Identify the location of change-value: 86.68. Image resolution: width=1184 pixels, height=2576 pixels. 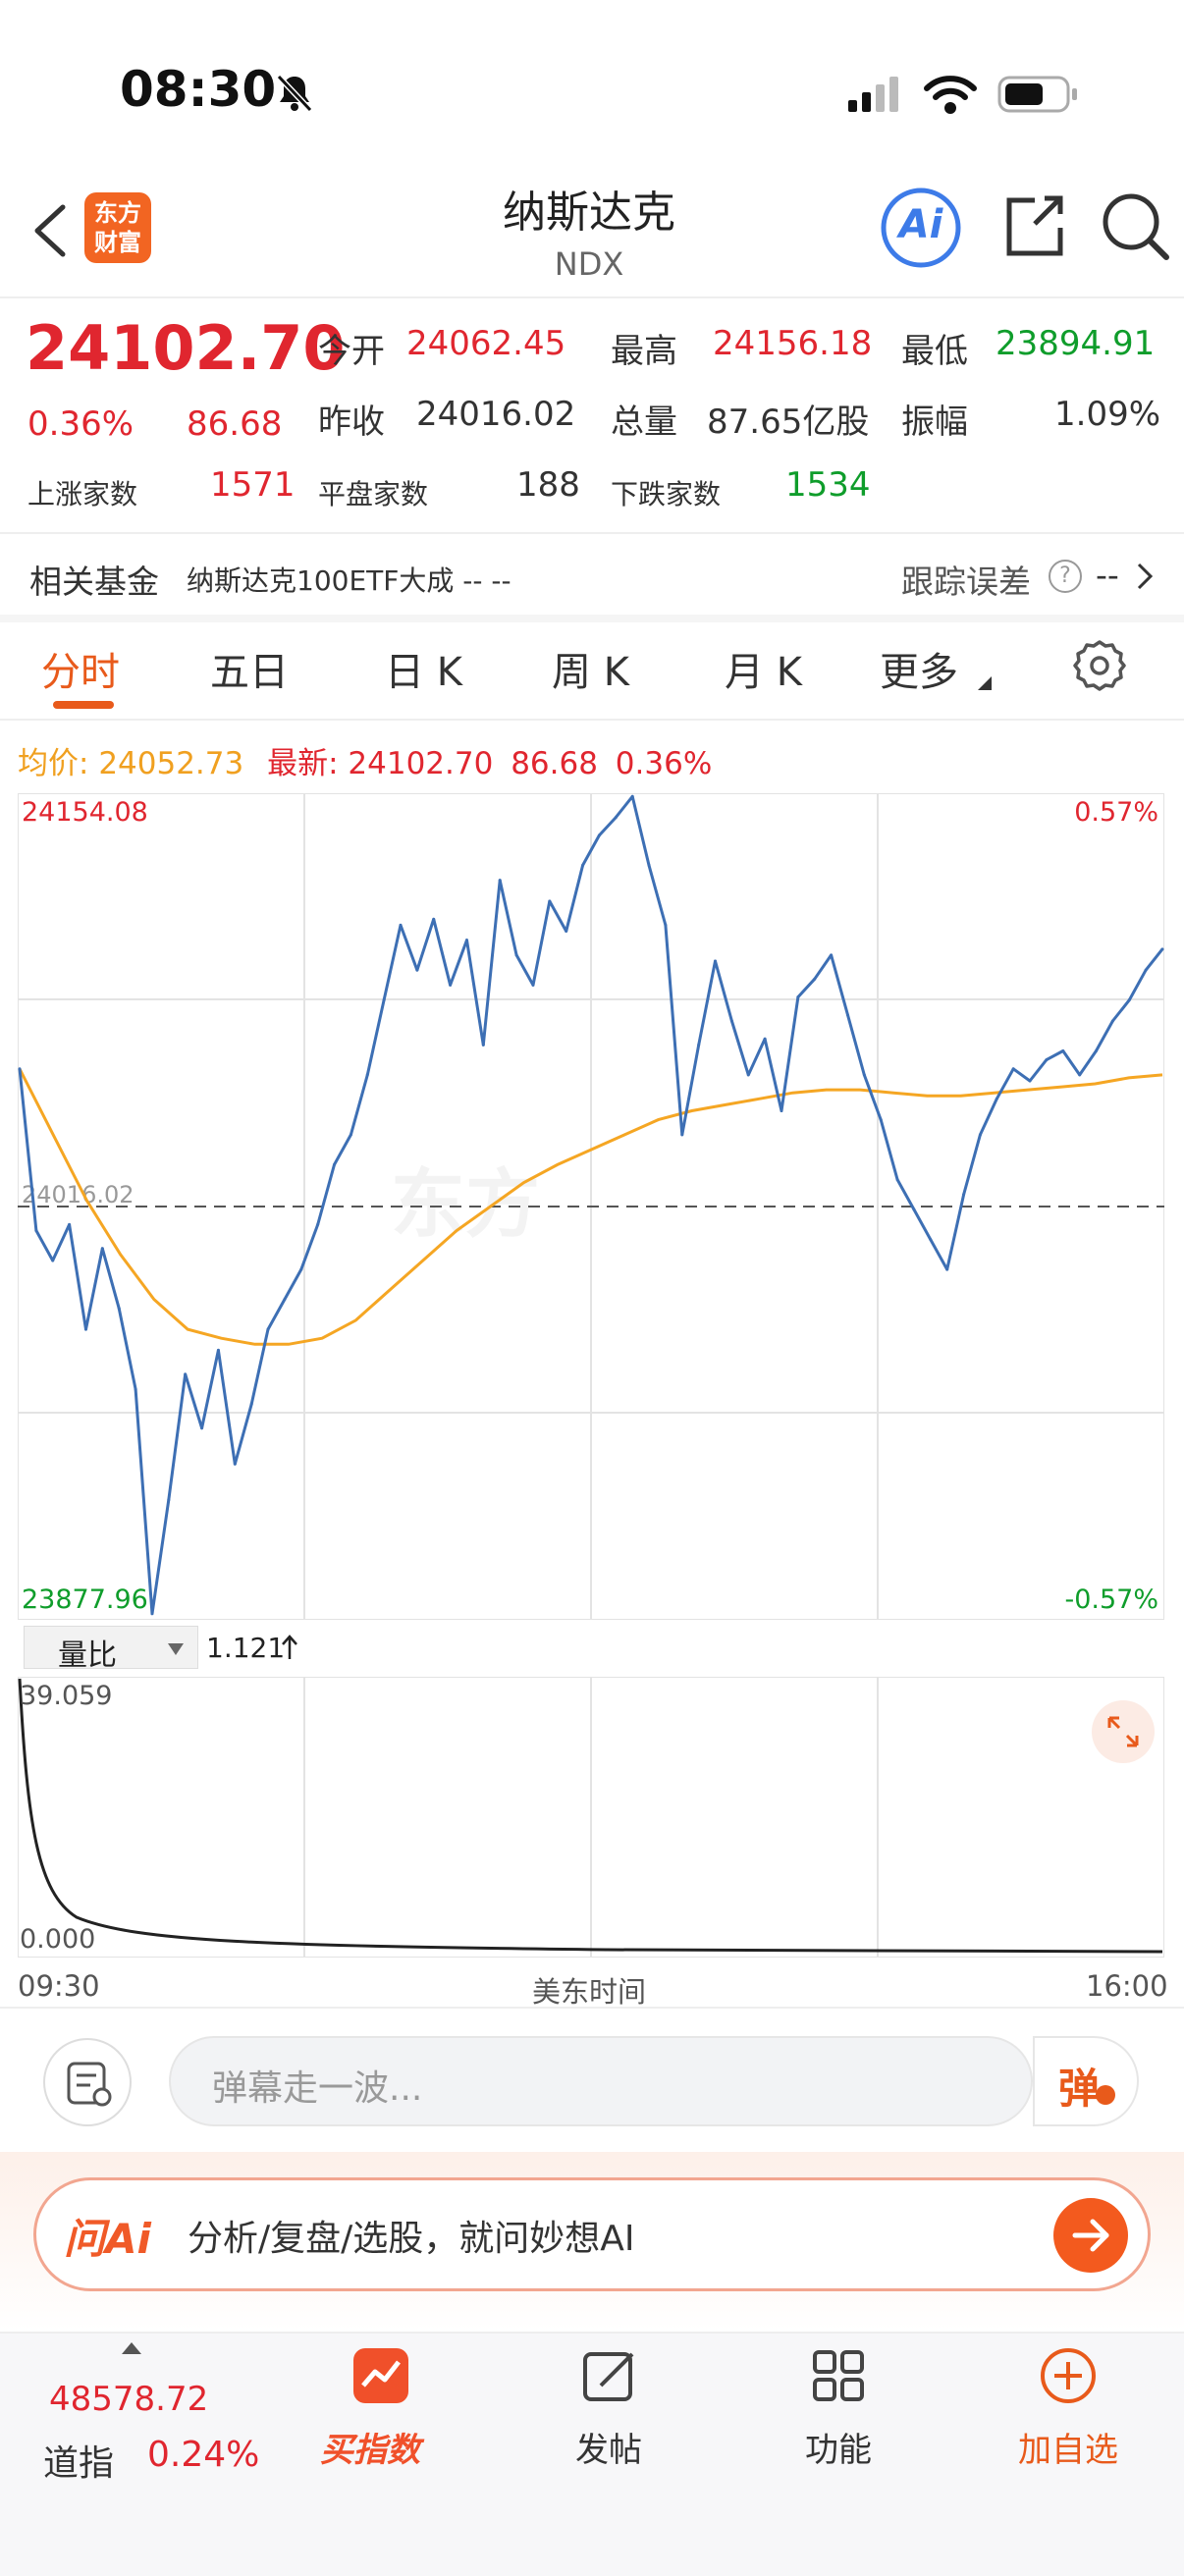
(235, 424).